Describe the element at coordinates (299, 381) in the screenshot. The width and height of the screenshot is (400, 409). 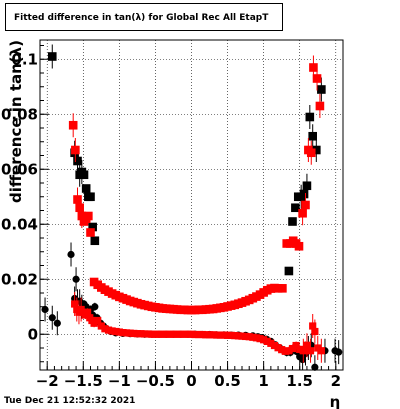
I see `x-tick-label: 1.5` at that location.